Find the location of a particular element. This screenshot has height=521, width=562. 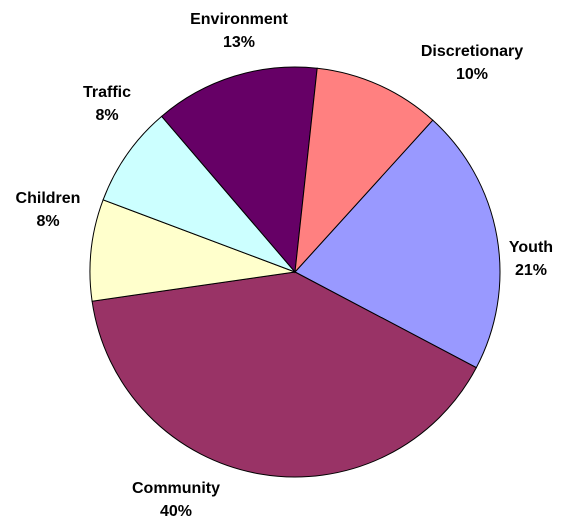

slice-label-community: Community is located at coordinates (176, 488).